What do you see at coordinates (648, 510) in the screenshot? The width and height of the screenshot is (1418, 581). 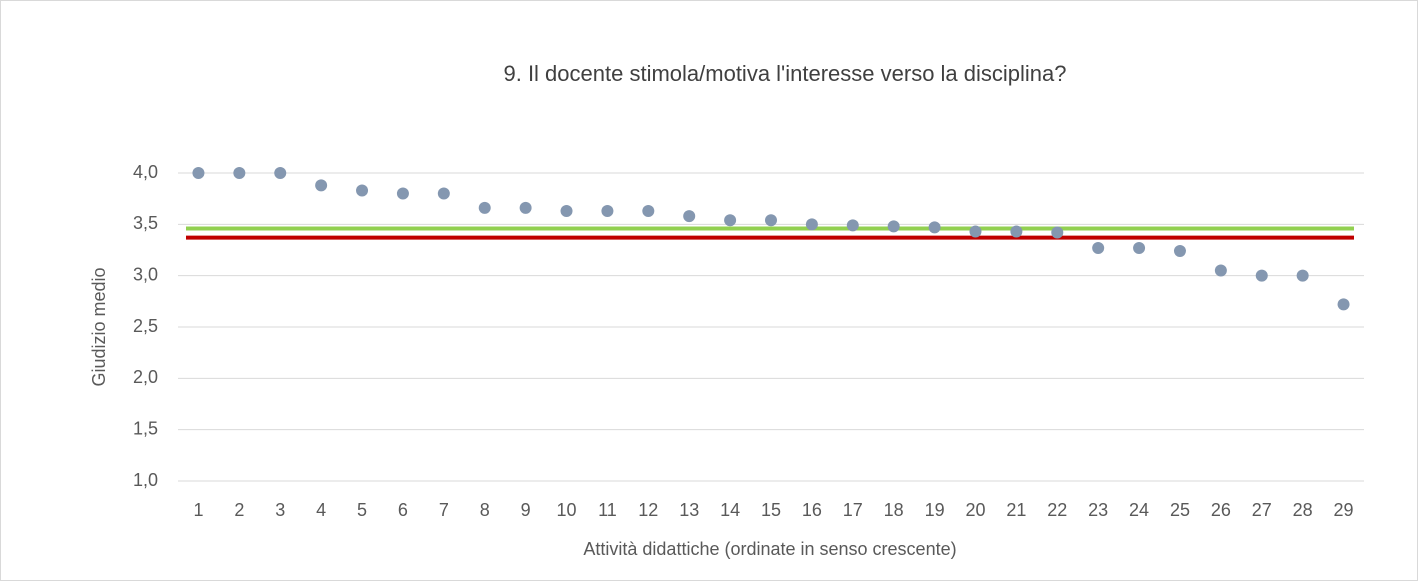 I see `x-tick-label: 12` at bounding box center [648, 510].